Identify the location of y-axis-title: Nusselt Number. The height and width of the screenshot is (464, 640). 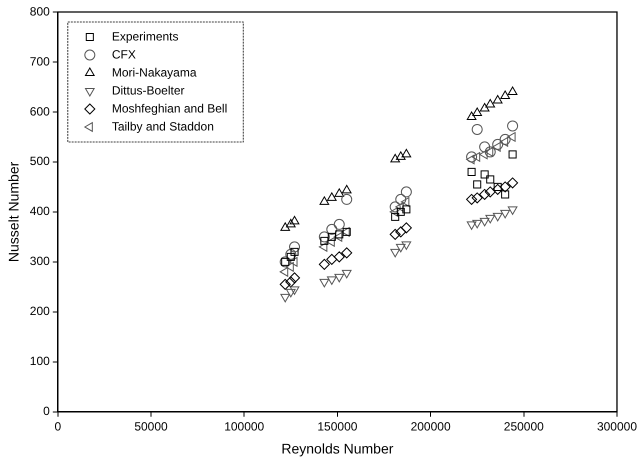
(13, 211).